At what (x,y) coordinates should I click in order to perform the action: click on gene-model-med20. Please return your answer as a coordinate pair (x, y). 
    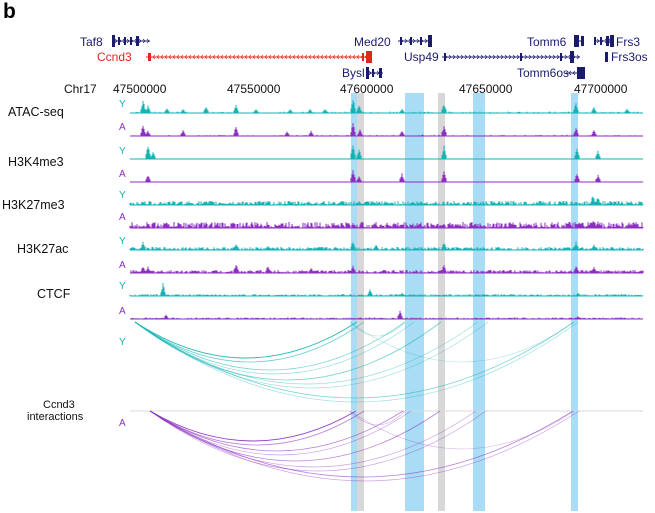
    Looking at the image, I should click on (416, 41).